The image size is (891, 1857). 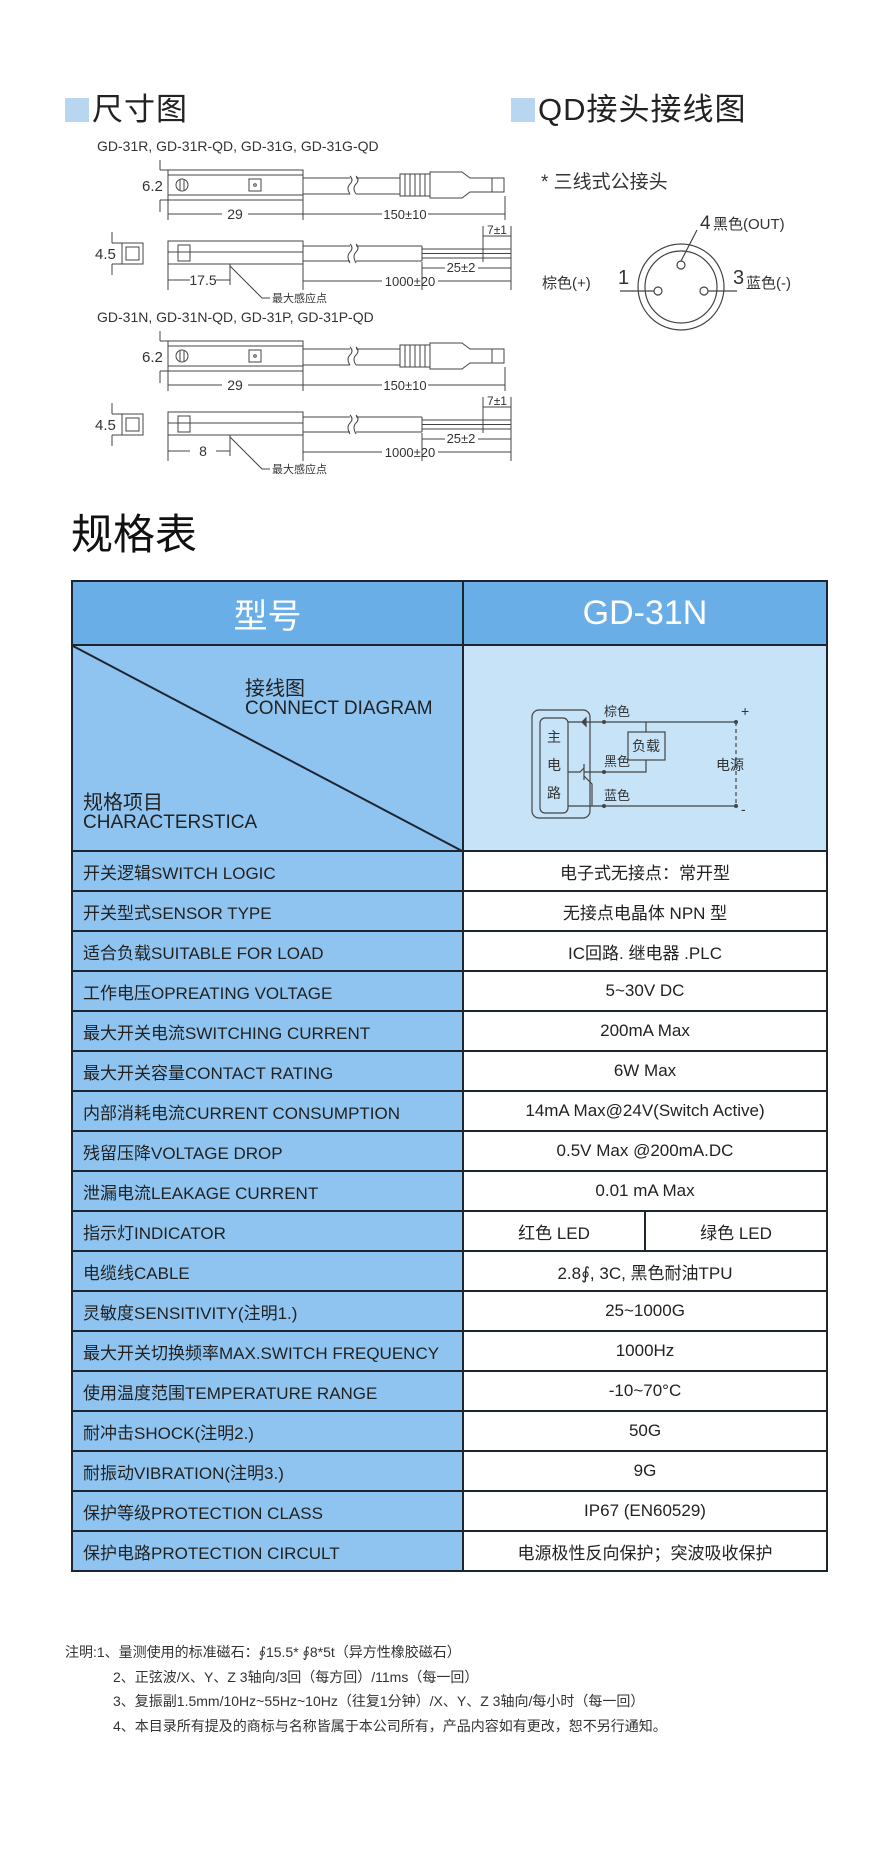 I want to click on note-1: 注明:1、量测使用的标准磁石：∮15.5* ∮8*5t（异方性橡胶磁石）, so click(x=263, y=1652).